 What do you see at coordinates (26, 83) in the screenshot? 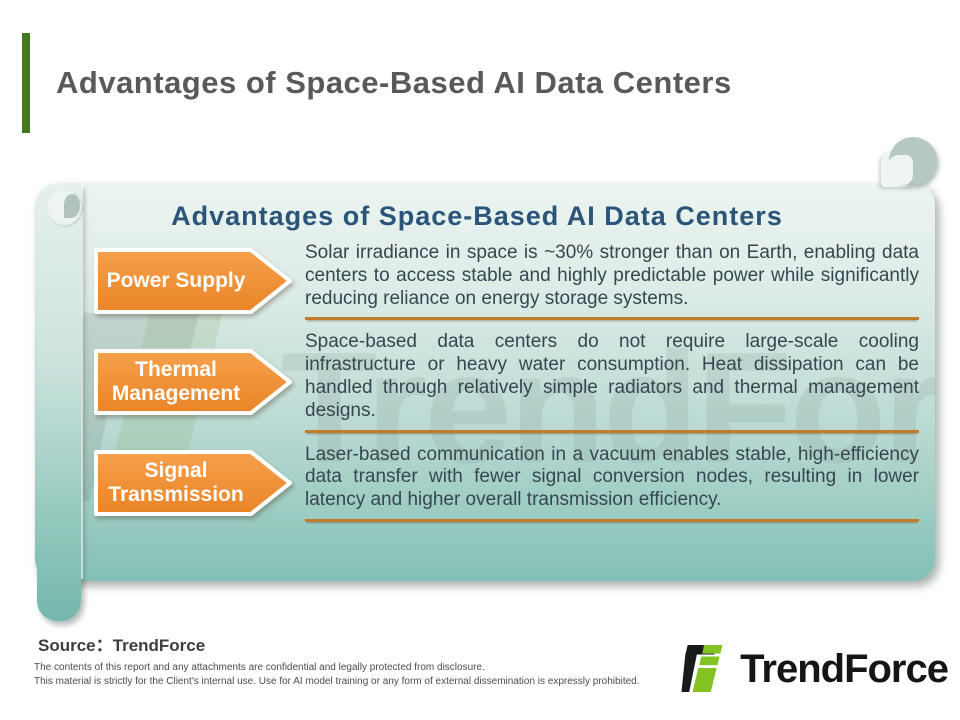
I see `title-accent-bar` at bounding box center [26, 83].